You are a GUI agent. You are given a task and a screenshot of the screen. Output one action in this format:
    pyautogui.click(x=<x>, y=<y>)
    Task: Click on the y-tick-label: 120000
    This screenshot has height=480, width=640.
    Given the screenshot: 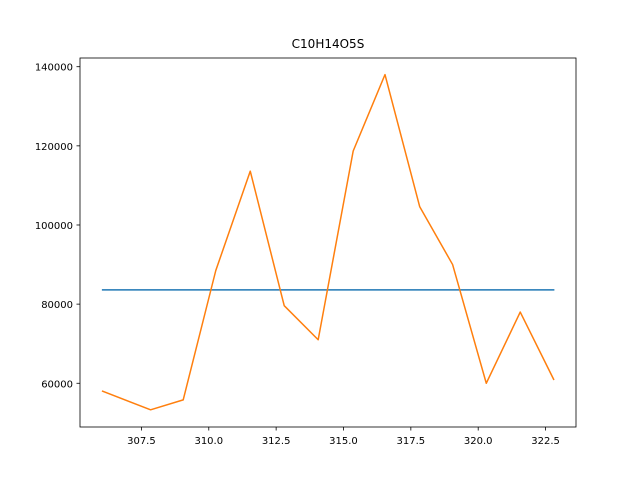 What is the action you would take?
    pyautogui.click(x=54, y=147)
    